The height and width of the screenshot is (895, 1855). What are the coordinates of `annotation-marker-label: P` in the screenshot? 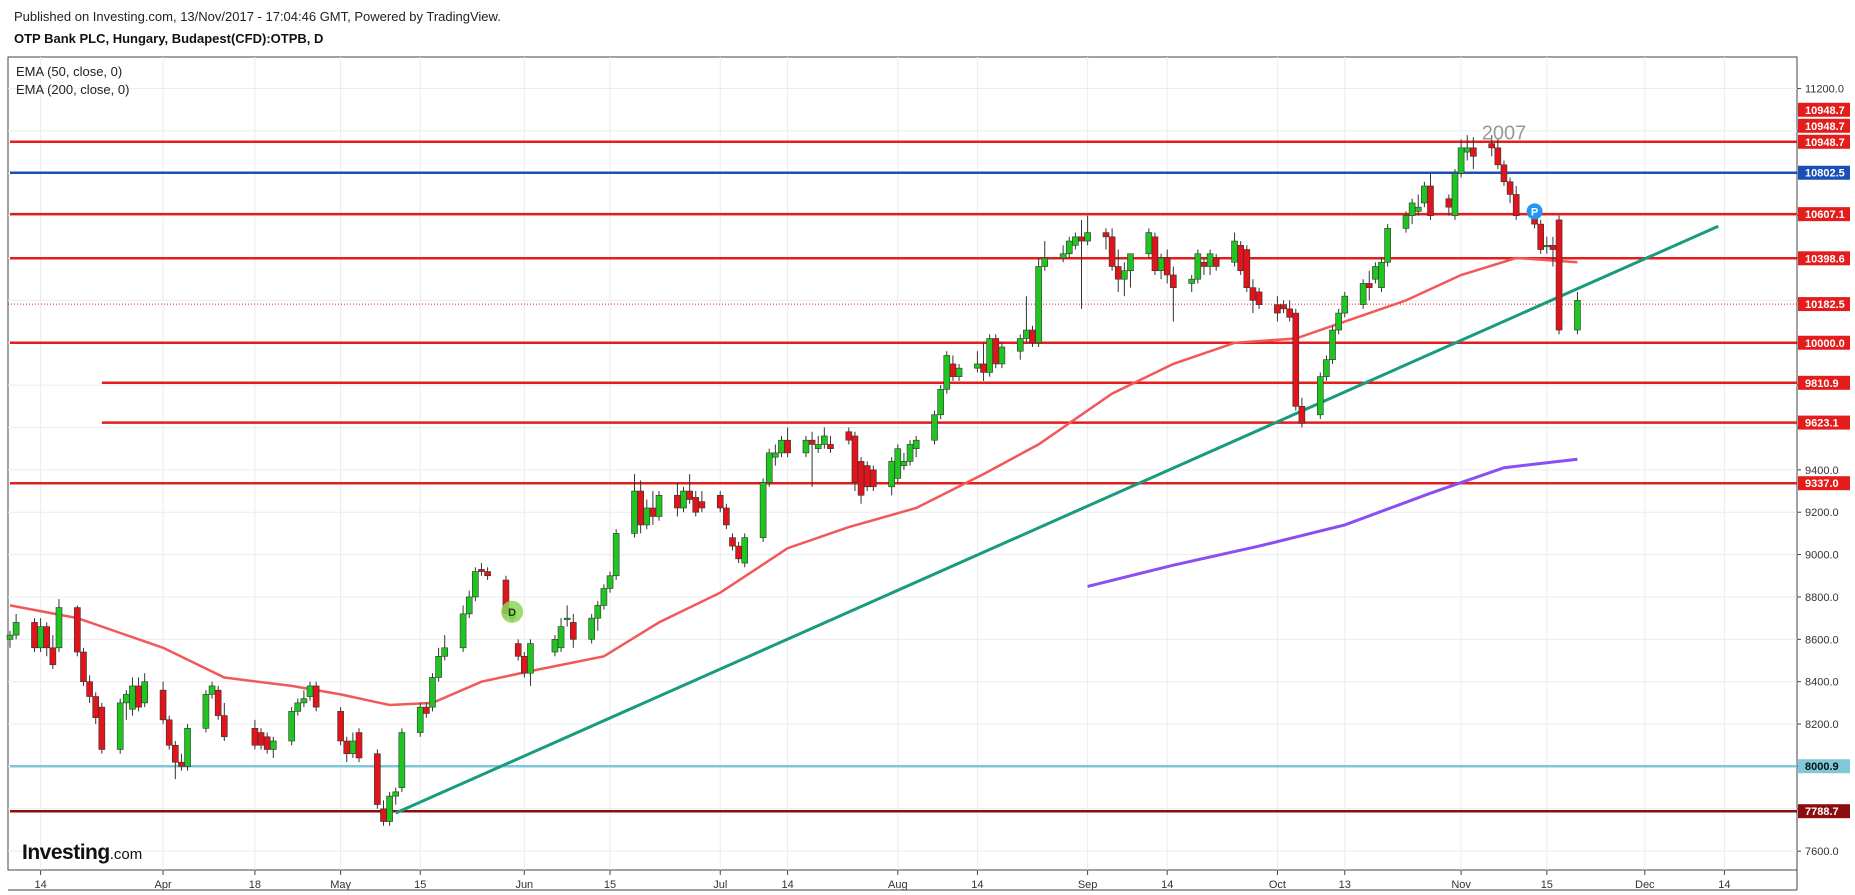 It's located at (1534, 212).